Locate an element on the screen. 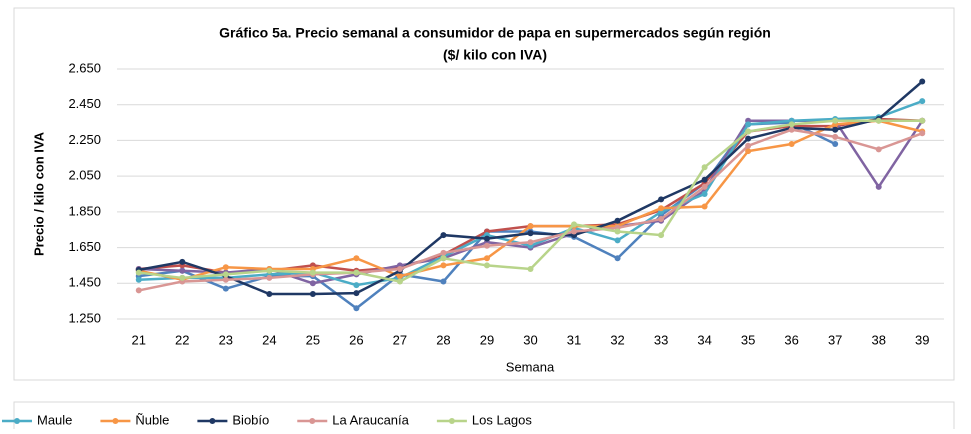 Image resolution: width=971 pixels, height=434 pixels. x-tick-label: 39 is located at coordinates (922, 339).